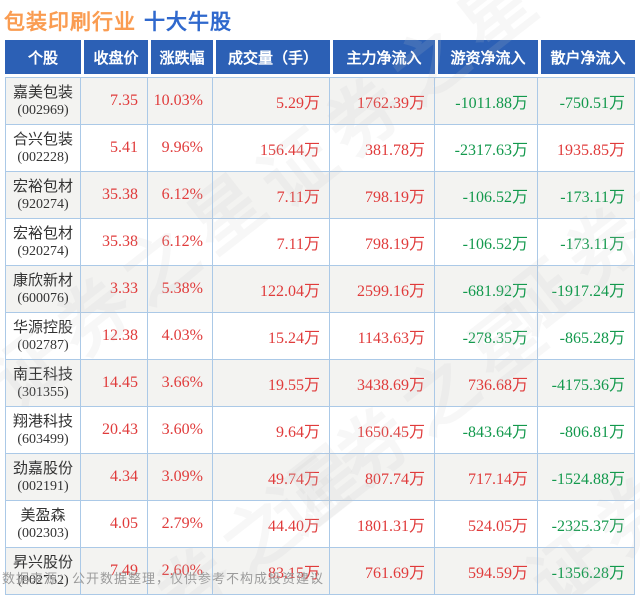 This screenshot has height=595, width=640. Describe the element at coordinates (42, 280) in the screenshot. I see `stock-name: 康欣新材` at that location.